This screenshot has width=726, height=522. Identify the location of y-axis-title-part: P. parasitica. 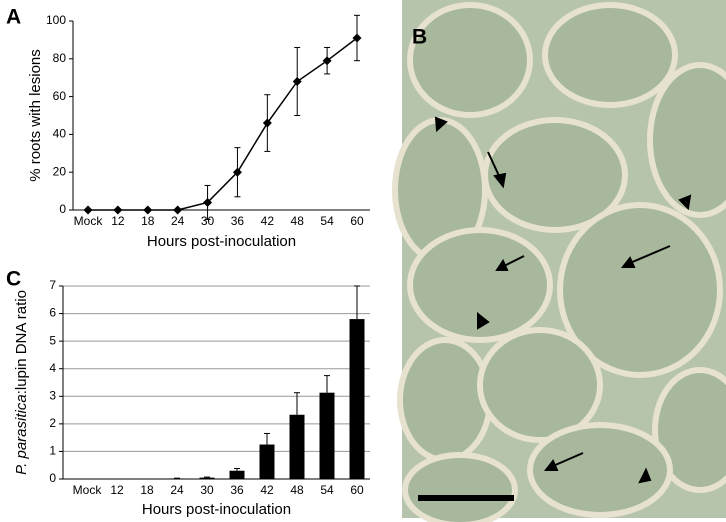
(21, 434).